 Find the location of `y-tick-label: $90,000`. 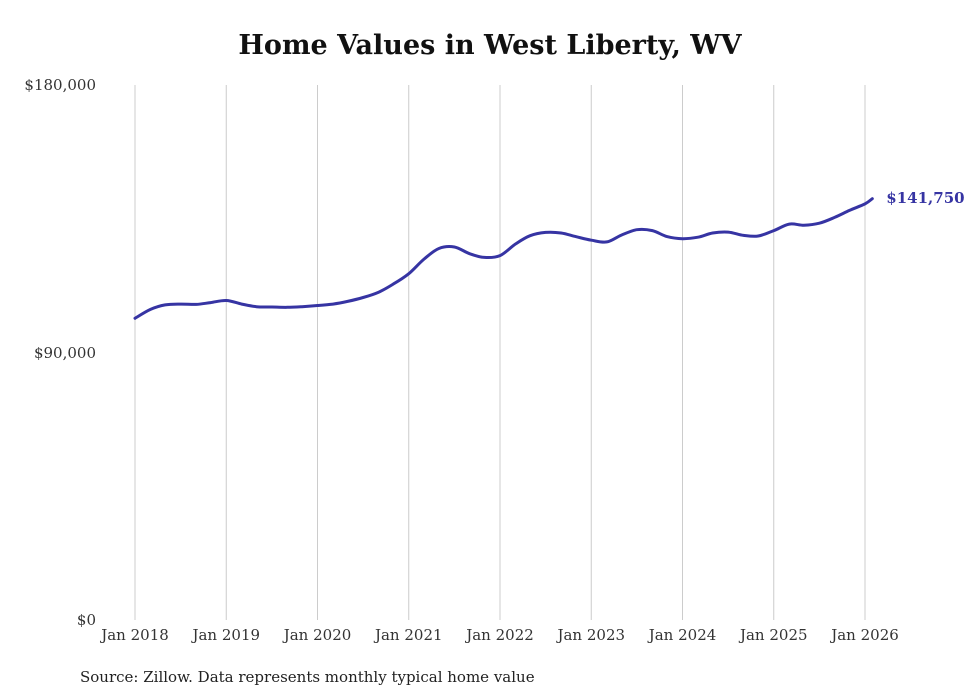

y-tick-label: $90,000 is located at coordinates (64, 352).